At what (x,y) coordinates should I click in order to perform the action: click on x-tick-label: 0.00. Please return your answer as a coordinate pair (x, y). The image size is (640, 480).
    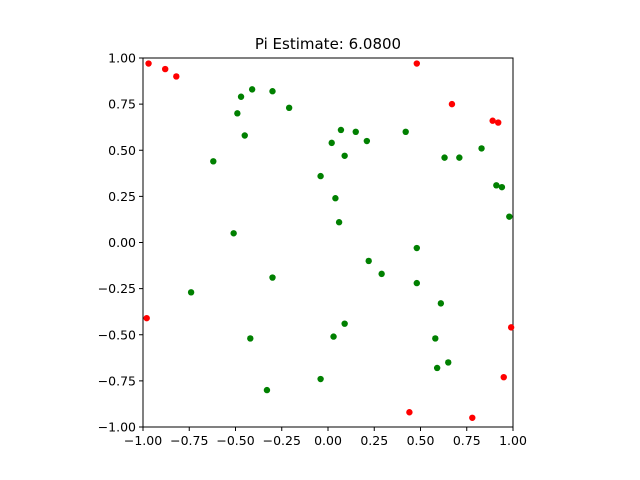
    Looking at the image, I should click on (328, 440).